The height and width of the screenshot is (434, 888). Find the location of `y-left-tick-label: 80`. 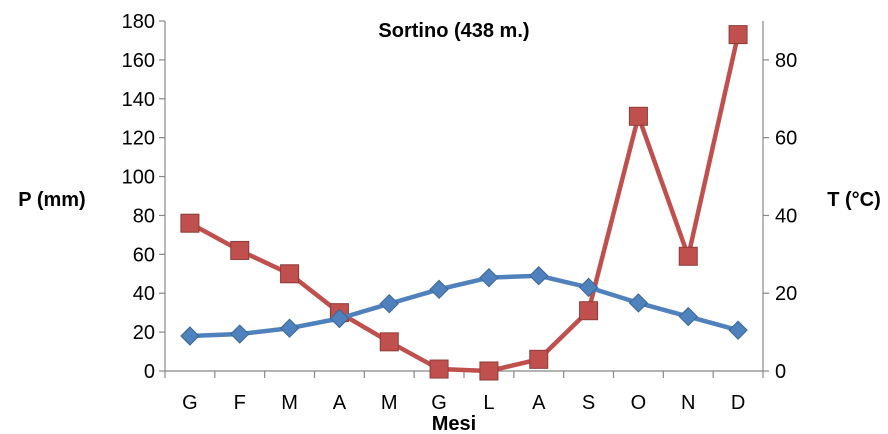

y-left-tick-label: 80 is located at coordinates (144, 216).